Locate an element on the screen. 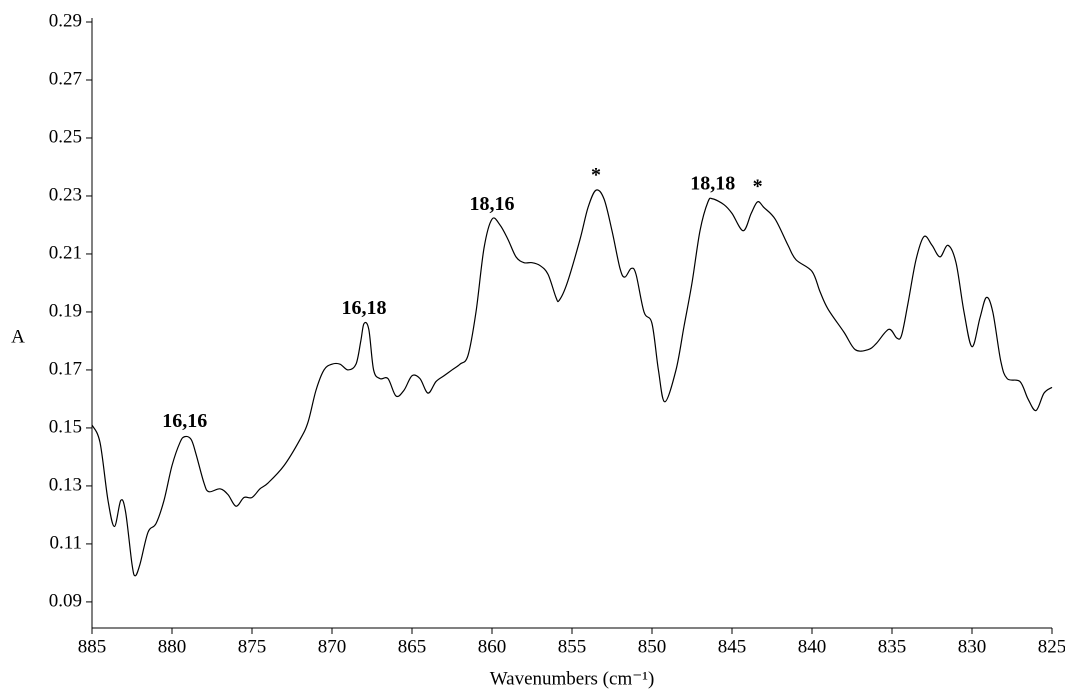 This screenshot has height=691, width=1065. x-tick-label: 880 is located at coordinates (172, 646).